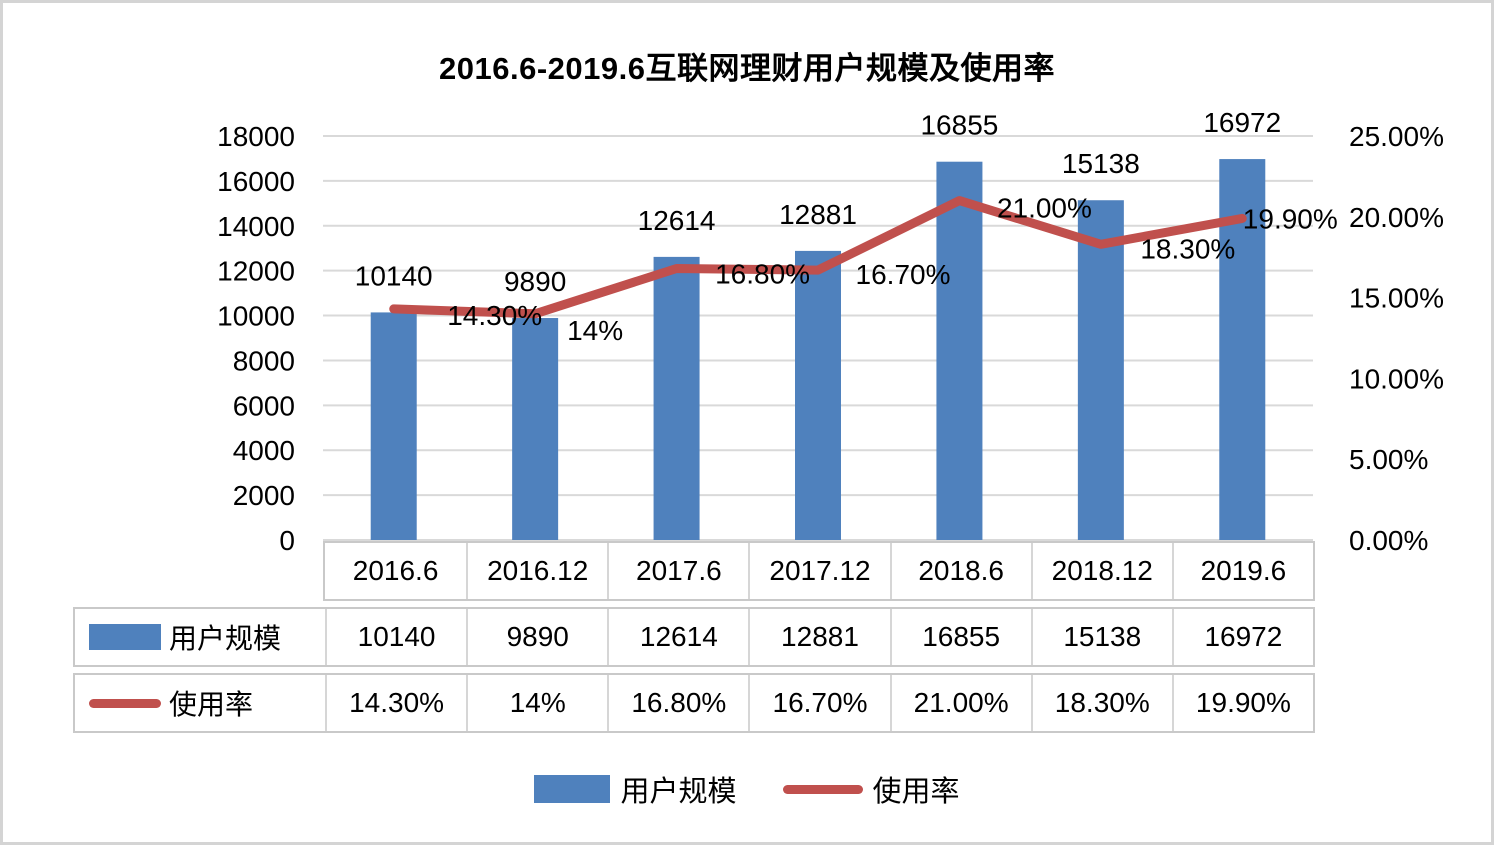 The width and height of the screenshot is (1494, 845). Describe the element at coordinates (1242, 703) in the screenshot. I see `table-value-cell: 19.90%` at that location.